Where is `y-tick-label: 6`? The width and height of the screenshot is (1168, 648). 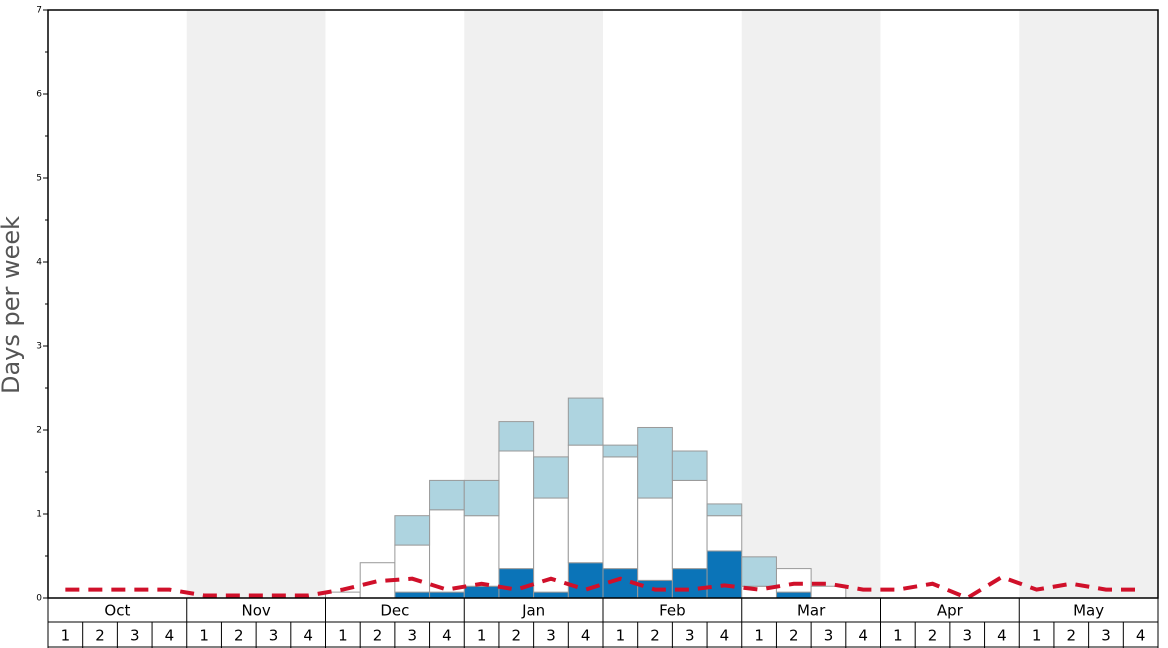
y-tick-label: 6 is located at coordinates (39, 95).